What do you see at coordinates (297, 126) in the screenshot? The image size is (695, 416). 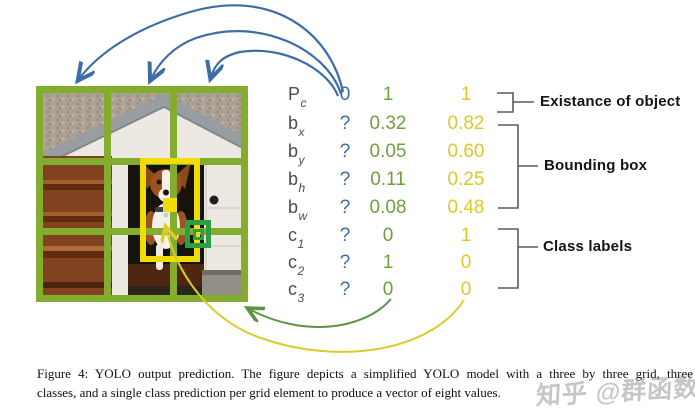 I see `row-label-bx: bx` at bounding box center [297, 126].